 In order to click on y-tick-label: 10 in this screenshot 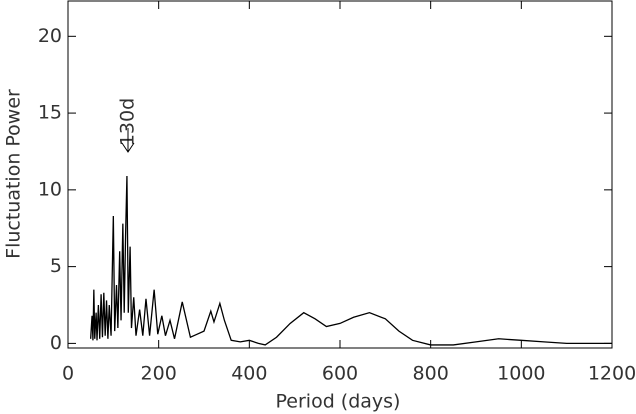, I will do `click(50, 189)`.